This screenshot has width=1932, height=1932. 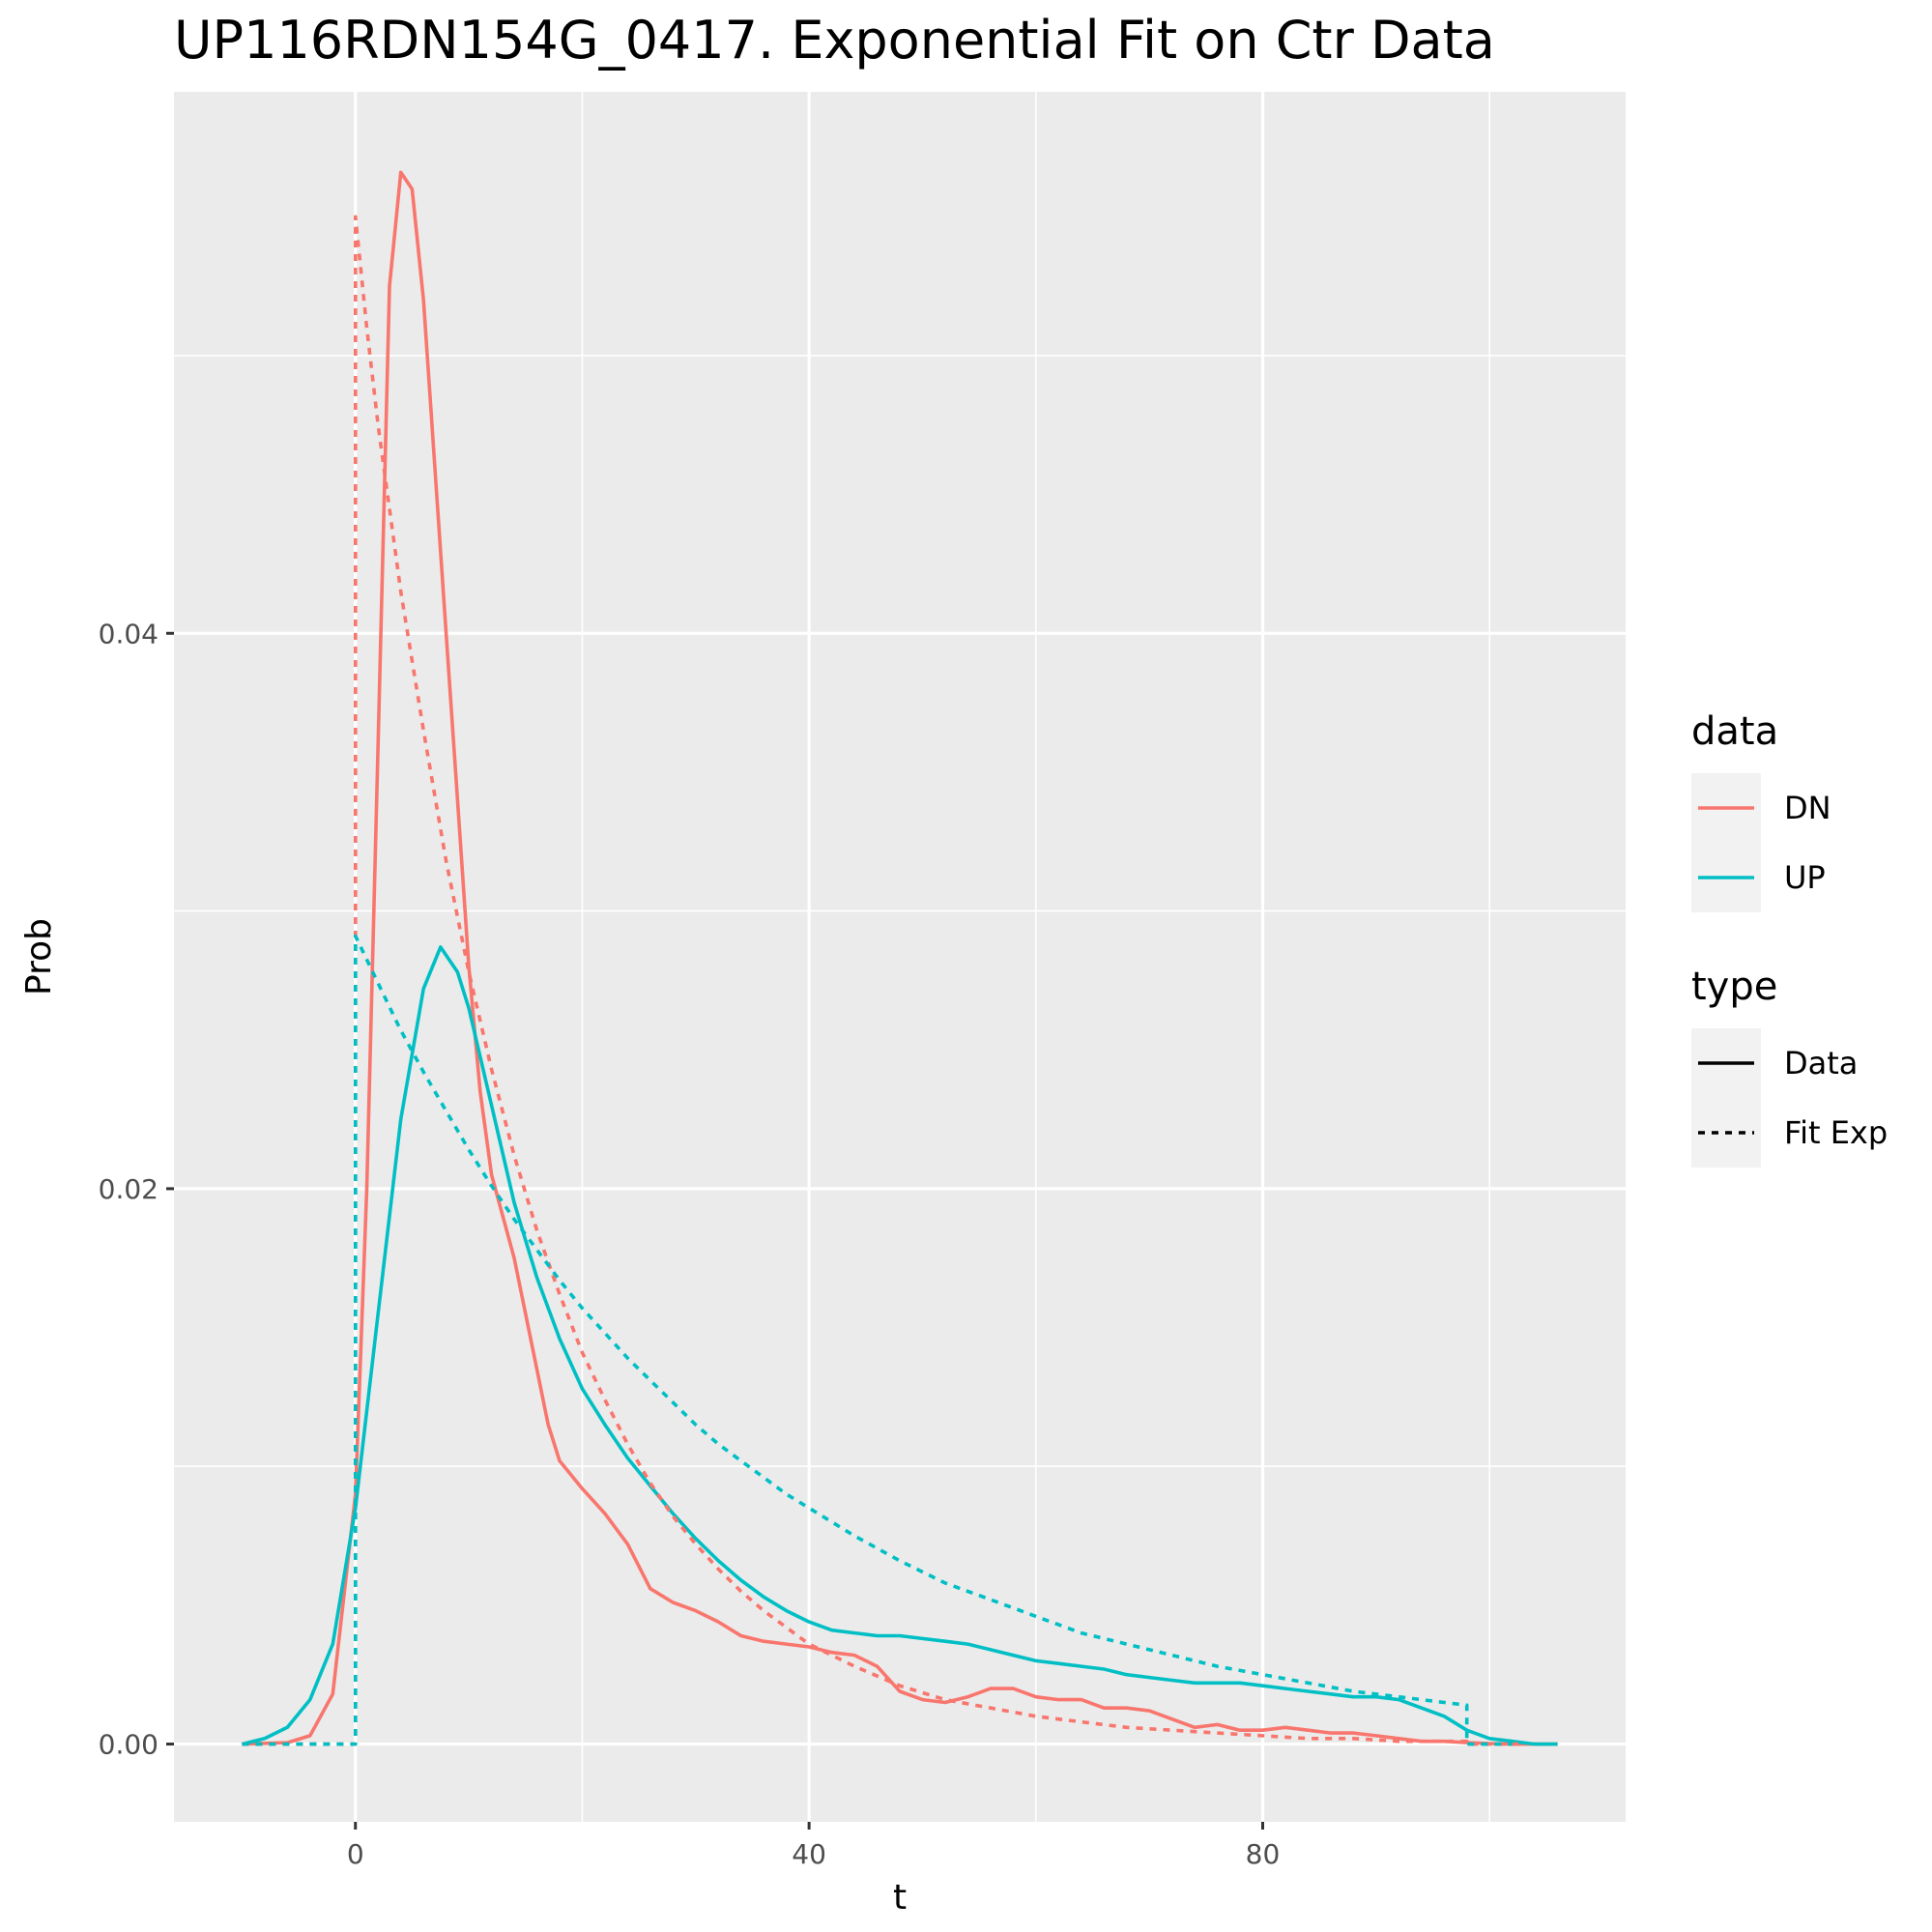 What do you see at coordinates (1821, 1063) in the screenshot?
I see `legend-label-data: Data` at bounding box center [1821, 1063].